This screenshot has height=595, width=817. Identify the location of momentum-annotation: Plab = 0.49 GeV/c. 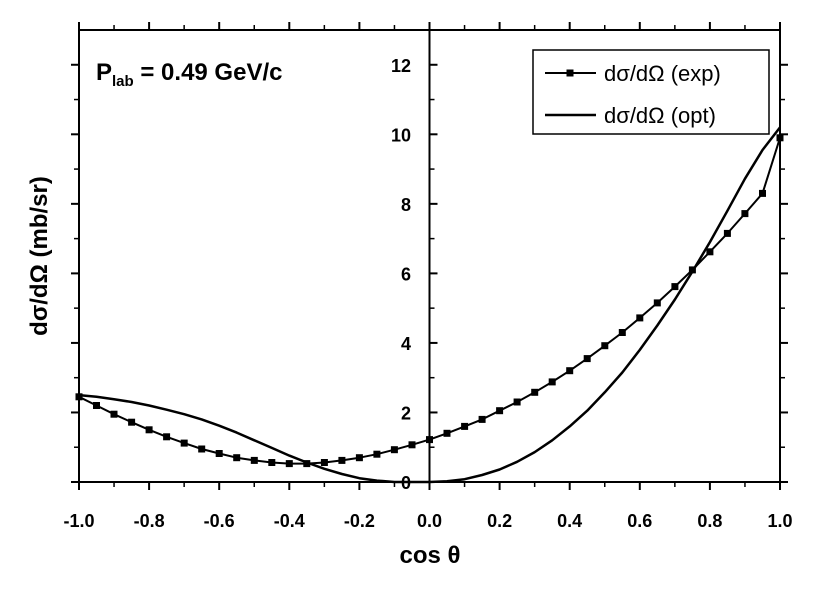
(189, 74).